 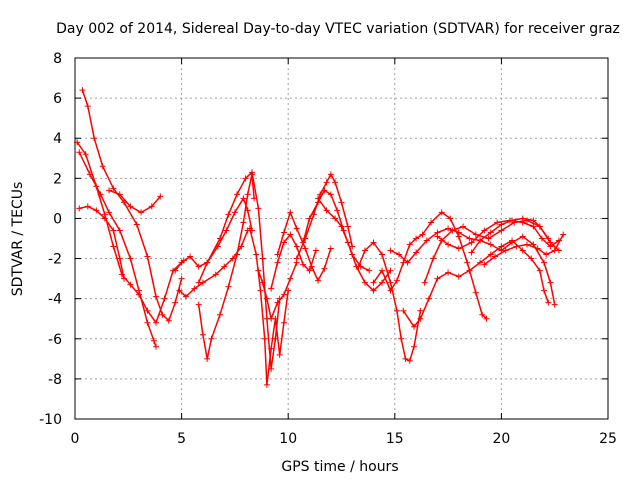 What do you see at coordinates (55, 260) in the screenshot?
I see `y-tick-label: -2` at bounding box center [55, 260].